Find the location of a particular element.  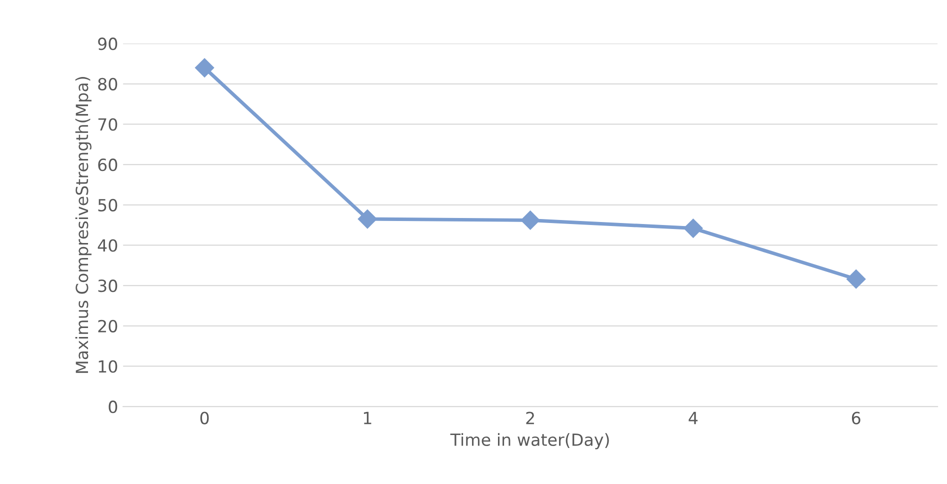

y-tick-label: 90 is located at coordinates (108, 44).